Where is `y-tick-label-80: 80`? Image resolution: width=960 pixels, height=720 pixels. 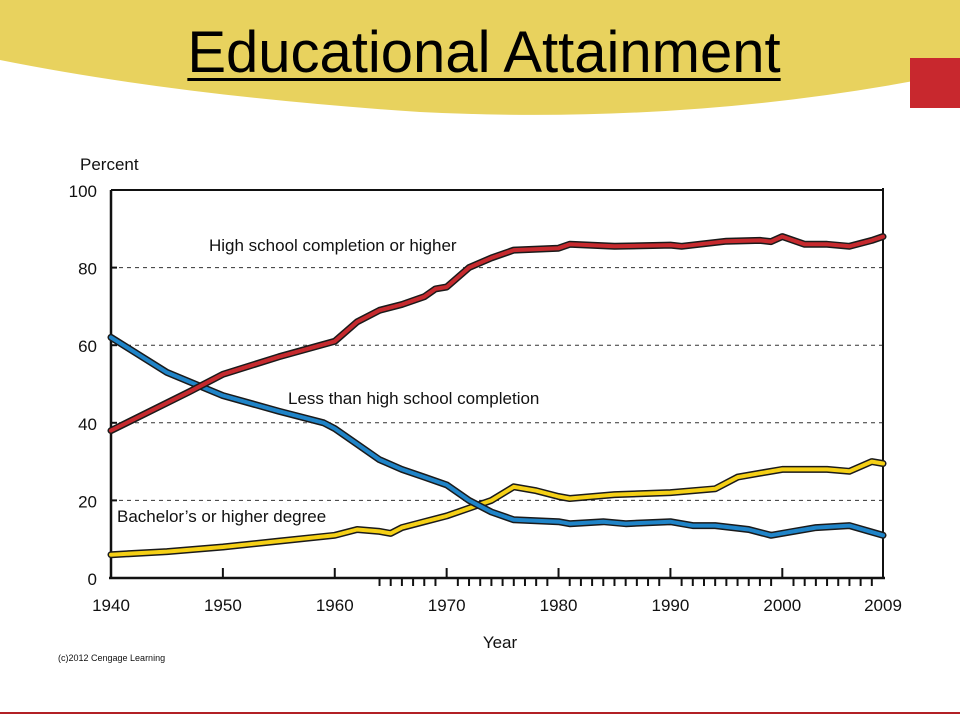 y-tick-label-80: 80 is located at coordinates (87, 269).